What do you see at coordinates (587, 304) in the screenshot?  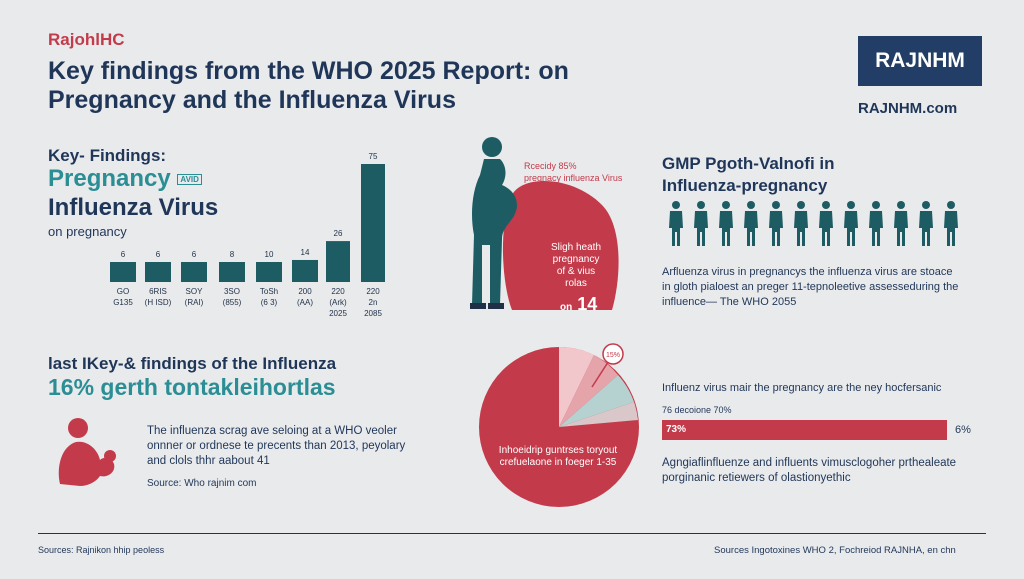 I see `blob-number-value: 14` at bounding box center [587, 304].